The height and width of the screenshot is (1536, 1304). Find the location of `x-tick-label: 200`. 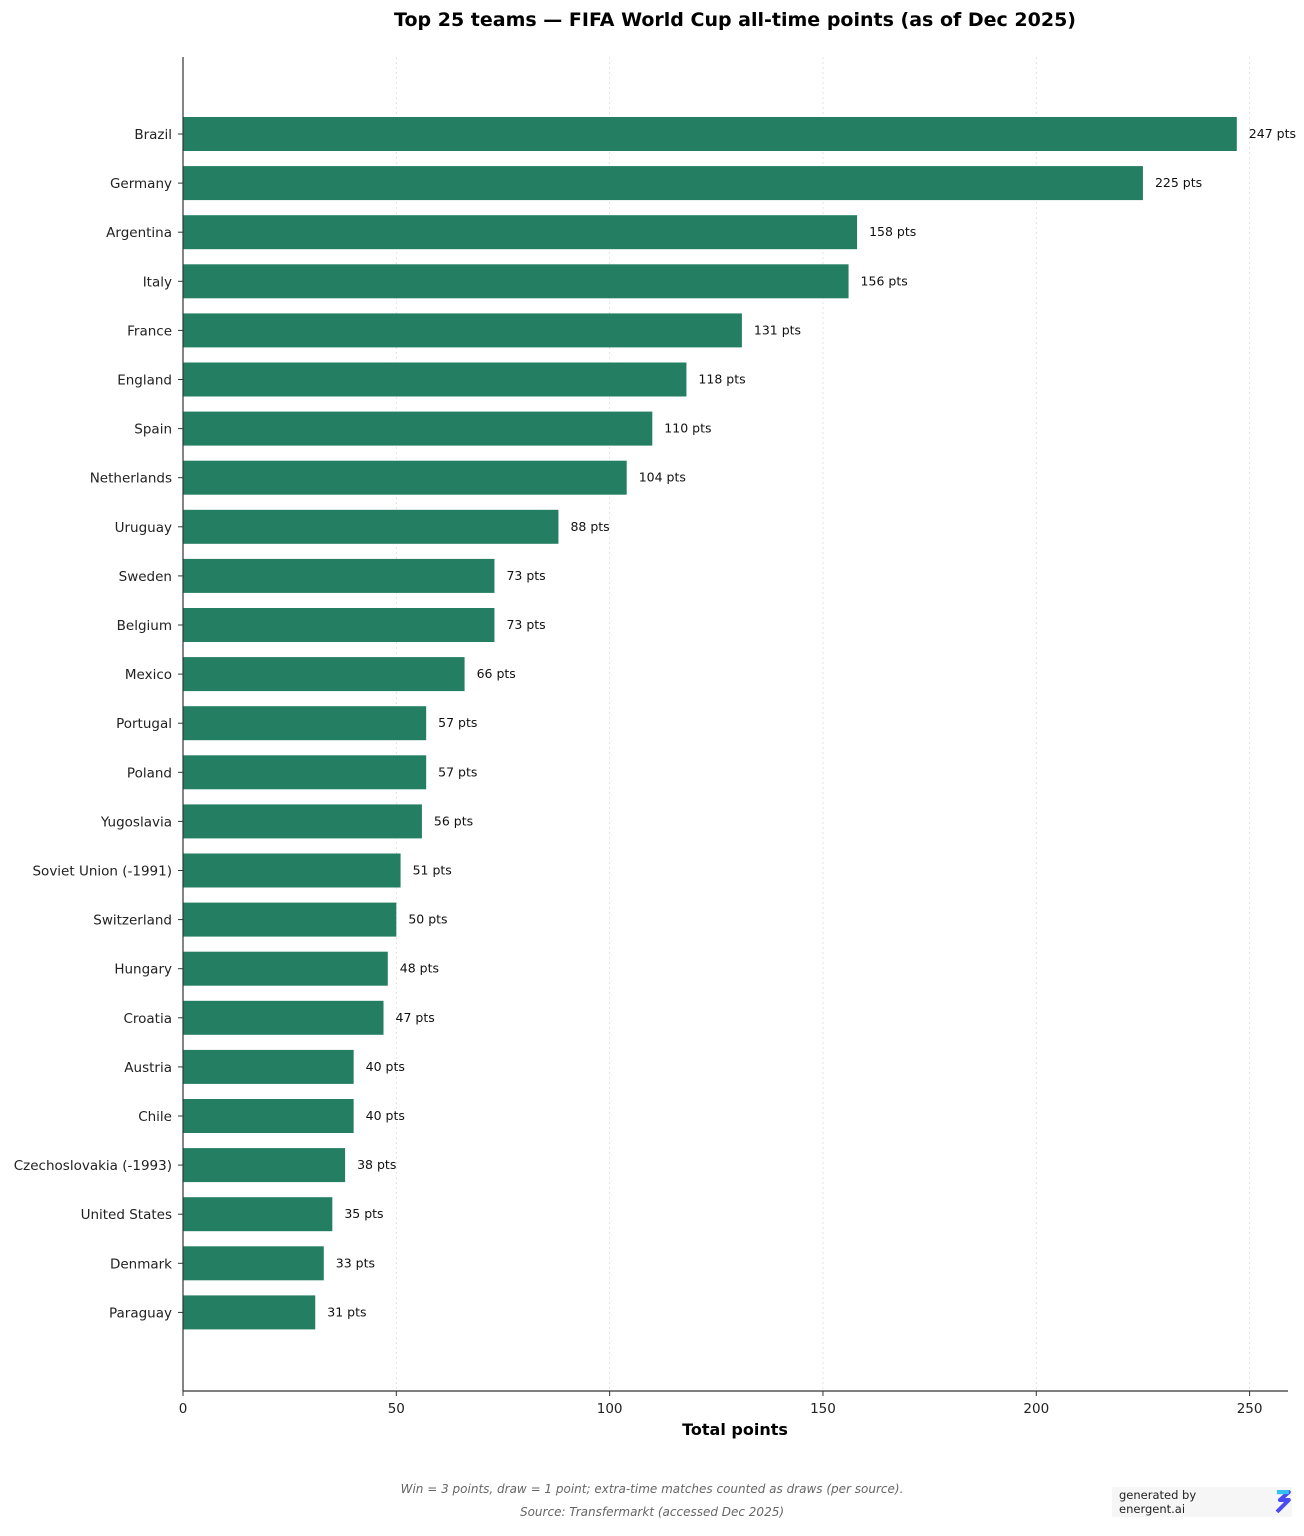

x-tick-label: 200 is located at coordinates (1036, 1409).